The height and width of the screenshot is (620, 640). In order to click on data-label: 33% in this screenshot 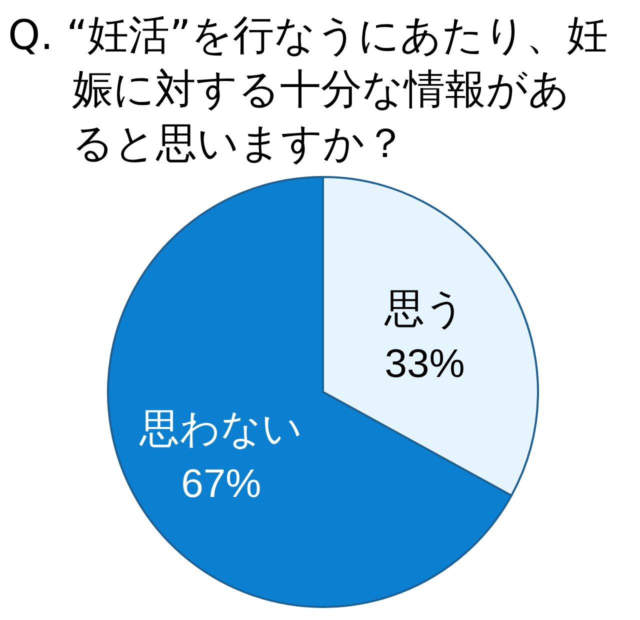, I will do `click(424, 364)`.